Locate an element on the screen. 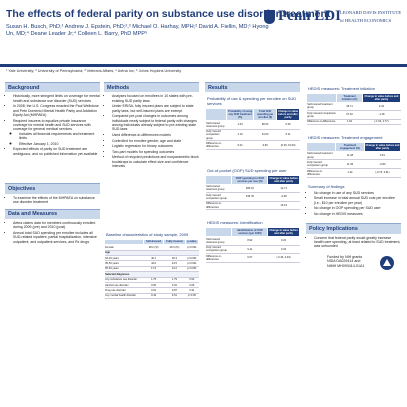 Image resolution: width=407 pixels, height=407 pixels. funding-line: NIMH MH093414-01A1 is located at coordinates (346, 265).